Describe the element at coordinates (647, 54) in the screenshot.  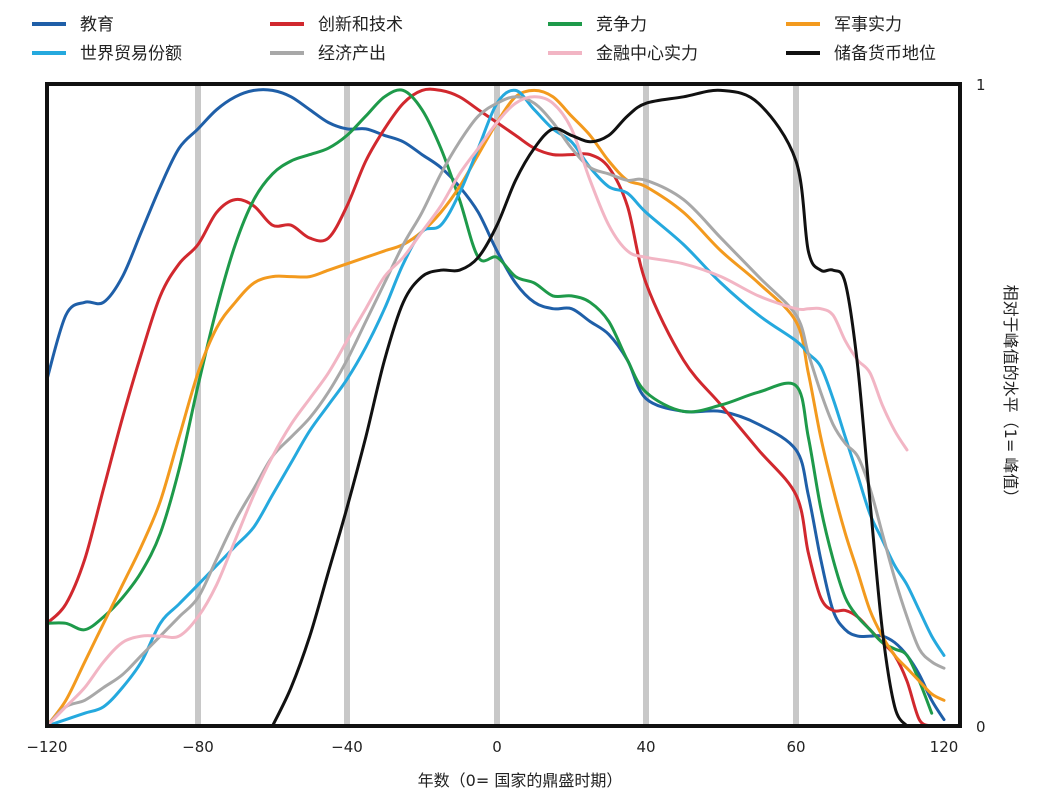
I see `legend-label: 金融中心实力` at that location.